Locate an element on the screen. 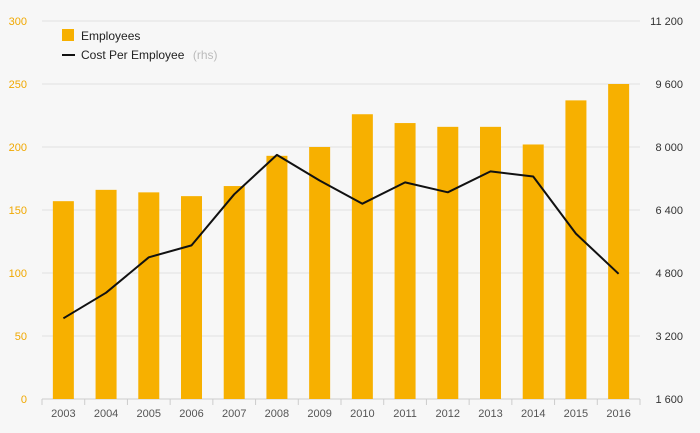 This screenshot has height=433, width=700. left-tick-label: 200 is located at coordinates (18, 148).